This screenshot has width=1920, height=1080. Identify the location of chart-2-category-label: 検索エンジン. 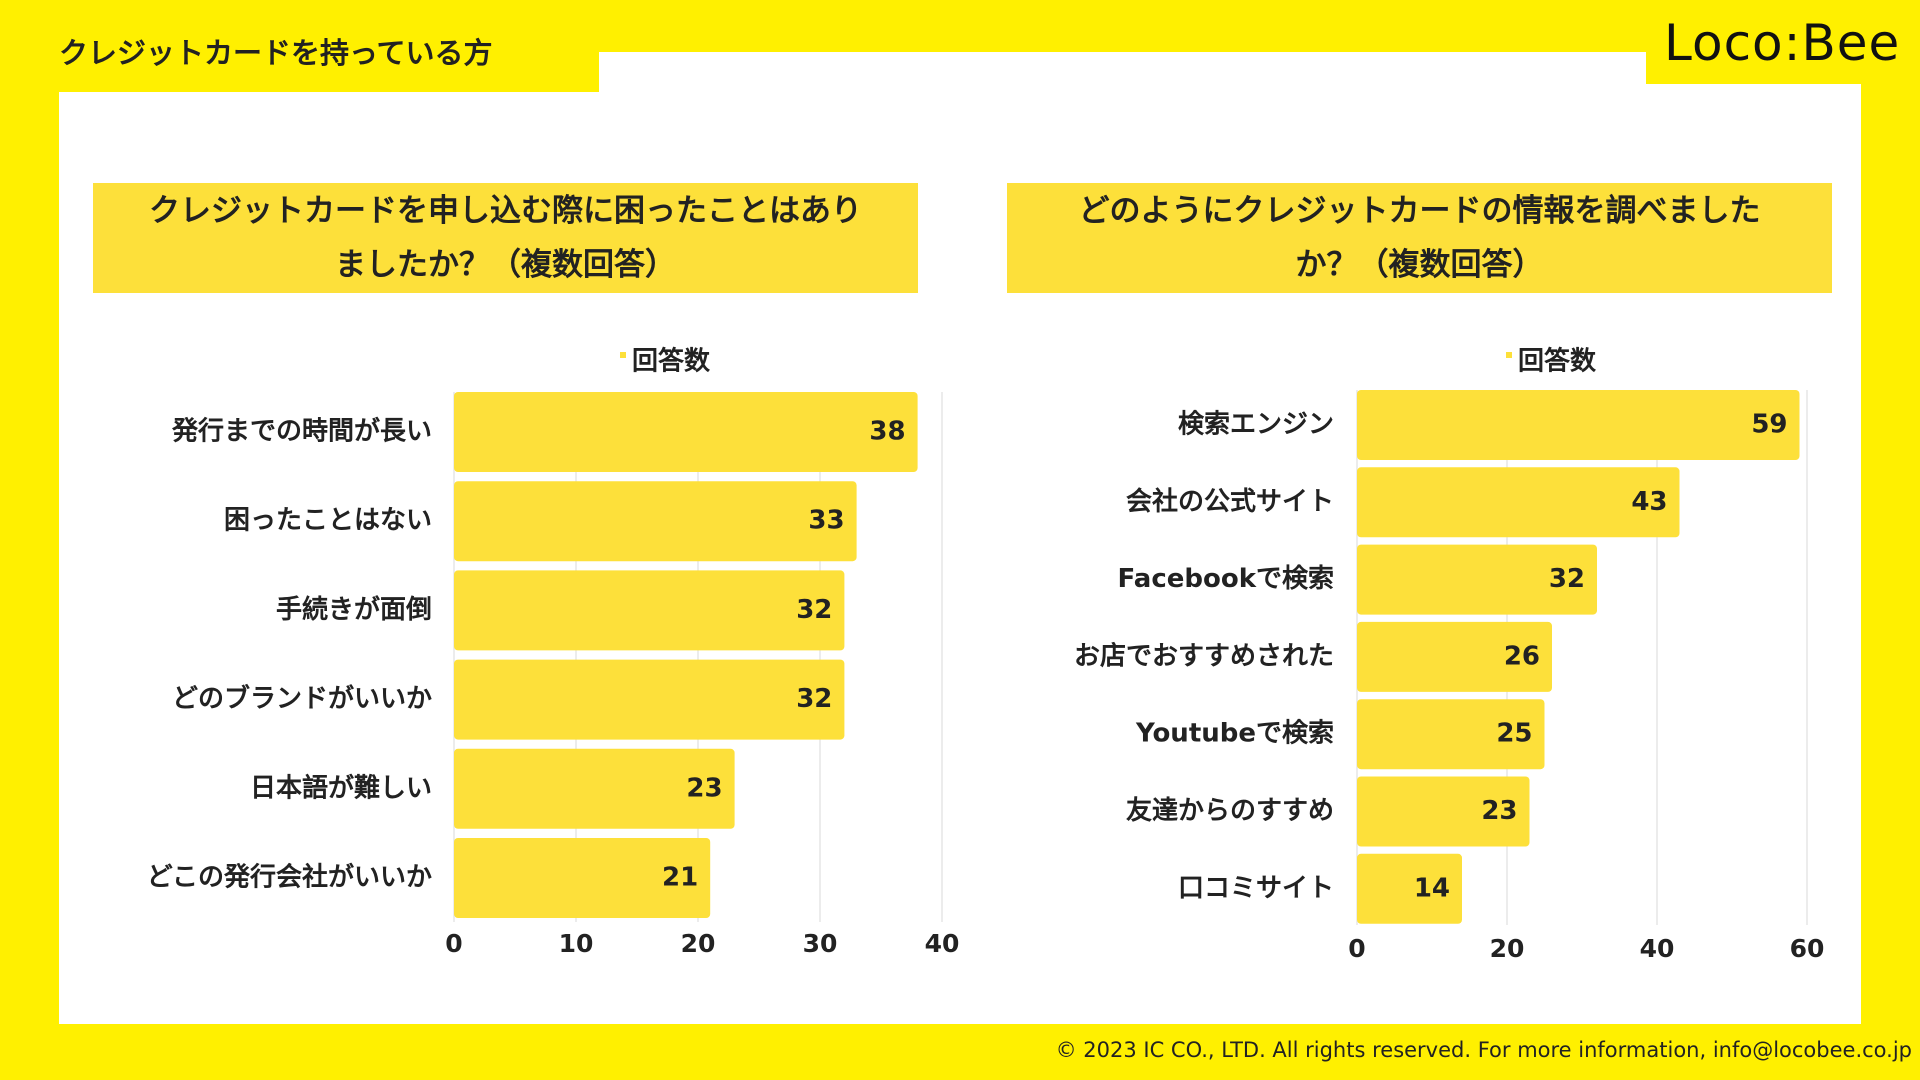
(1256, 425).